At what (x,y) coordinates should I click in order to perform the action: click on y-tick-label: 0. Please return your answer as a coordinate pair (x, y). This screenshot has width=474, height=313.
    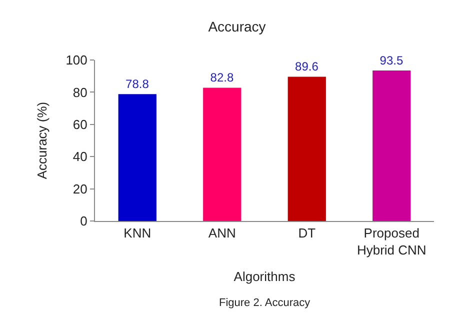
    Looking at the image, I should click on (84, 221).